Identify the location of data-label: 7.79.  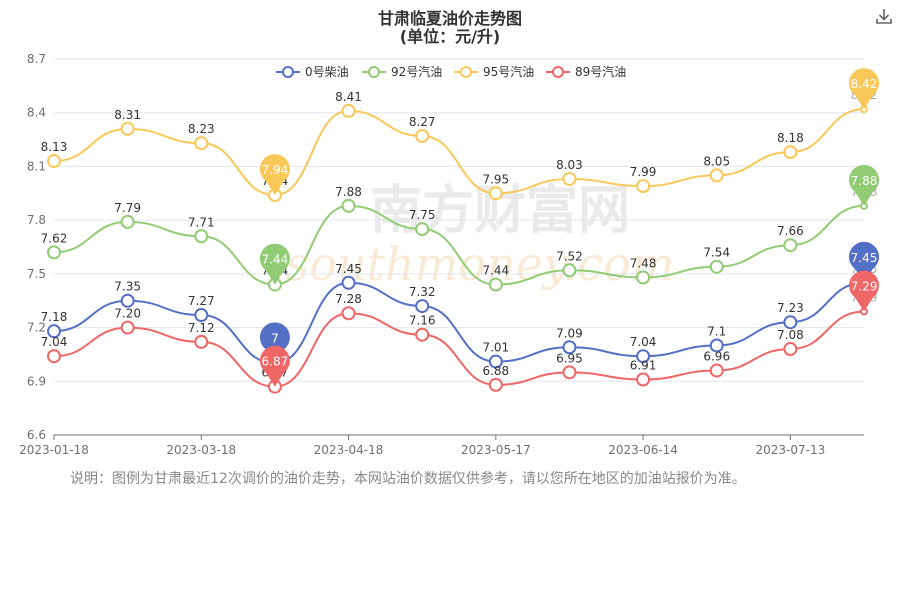
(127, 208).